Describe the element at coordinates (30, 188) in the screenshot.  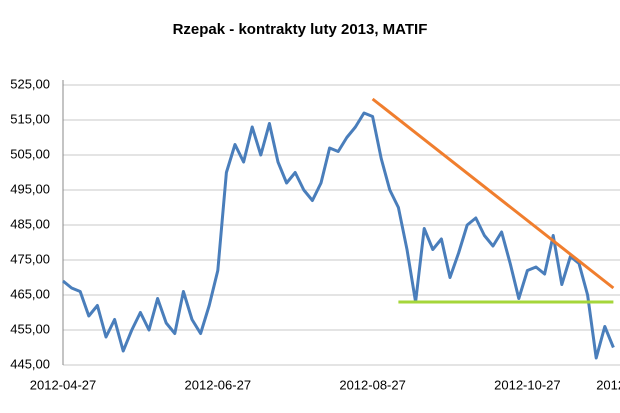
I see `y-tick-label: 495,00` at that location.